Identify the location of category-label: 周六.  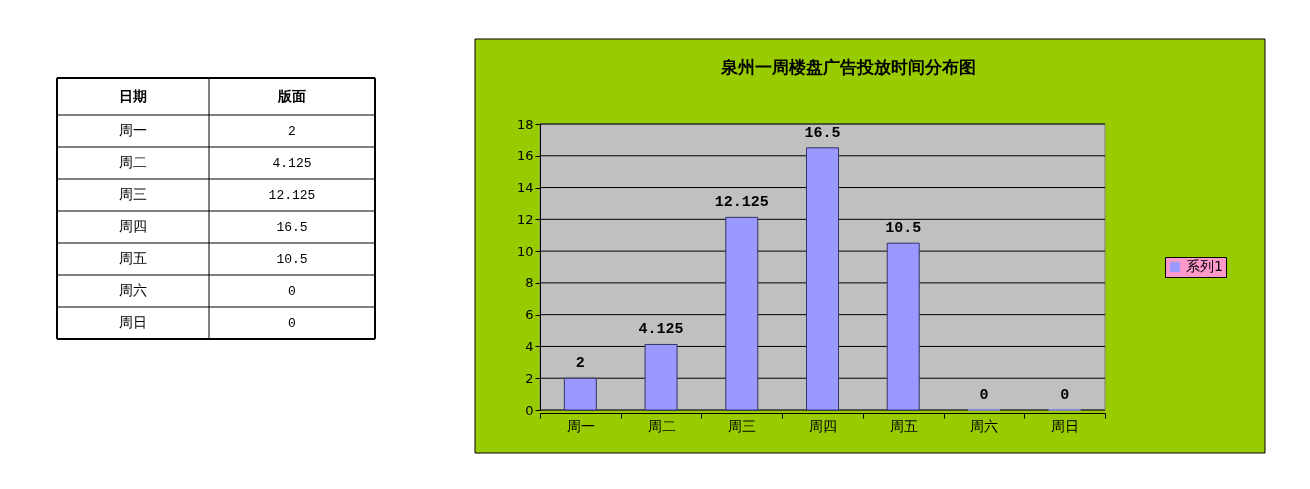
(133, 290).